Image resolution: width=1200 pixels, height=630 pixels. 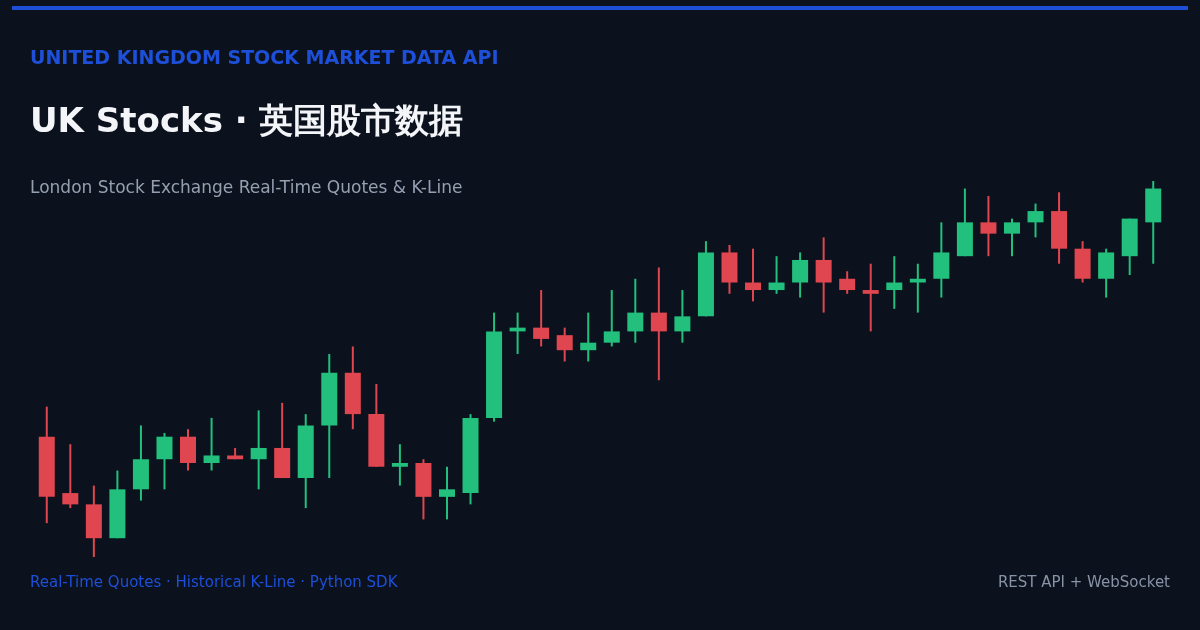 I want to click on chart-subtitle: London Stock Exchange Real-Time Quotes & K-Line, so click(x=246, y=187).